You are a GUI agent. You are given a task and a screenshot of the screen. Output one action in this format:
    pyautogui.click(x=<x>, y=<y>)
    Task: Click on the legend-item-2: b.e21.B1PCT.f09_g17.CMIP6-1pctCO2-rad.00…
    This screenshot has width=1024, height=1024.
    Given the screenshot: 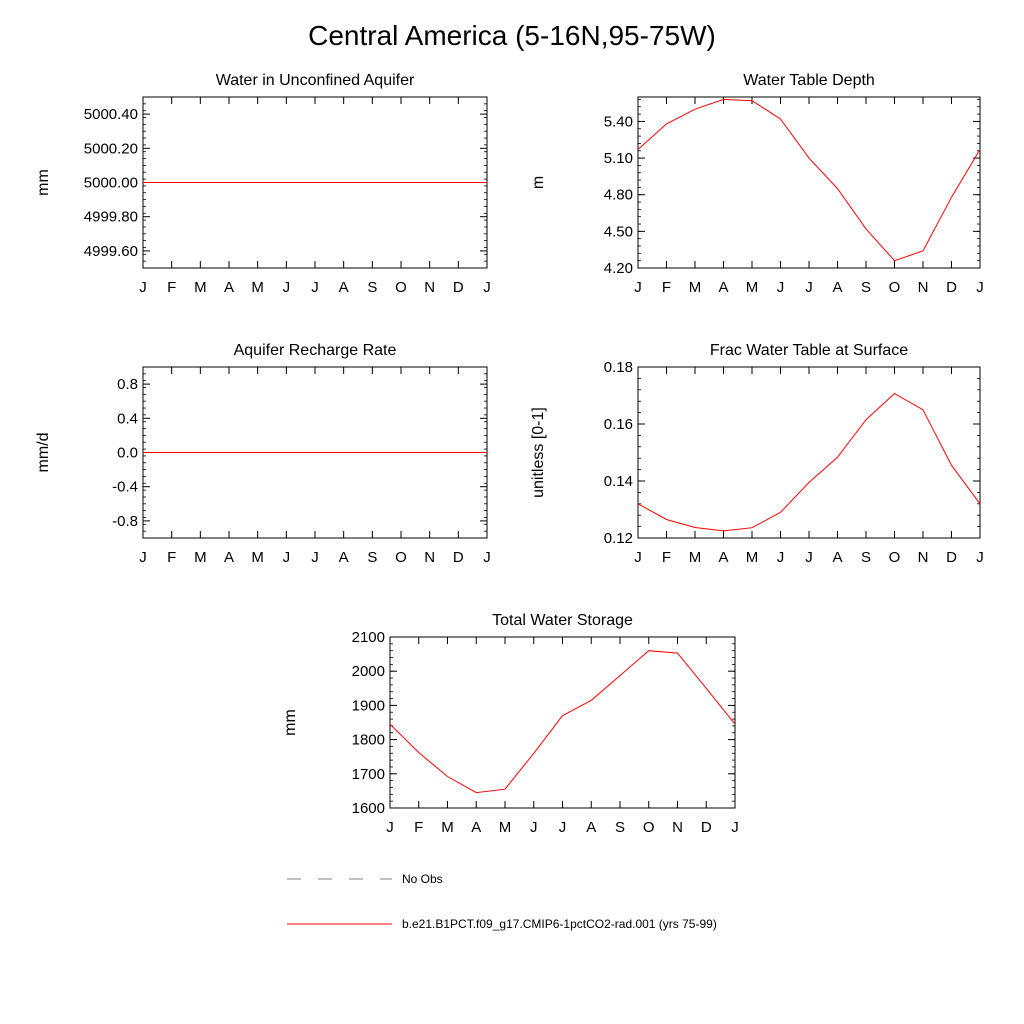 What is the action you would take?
    pyautogui.click(x=502, y=924)
    